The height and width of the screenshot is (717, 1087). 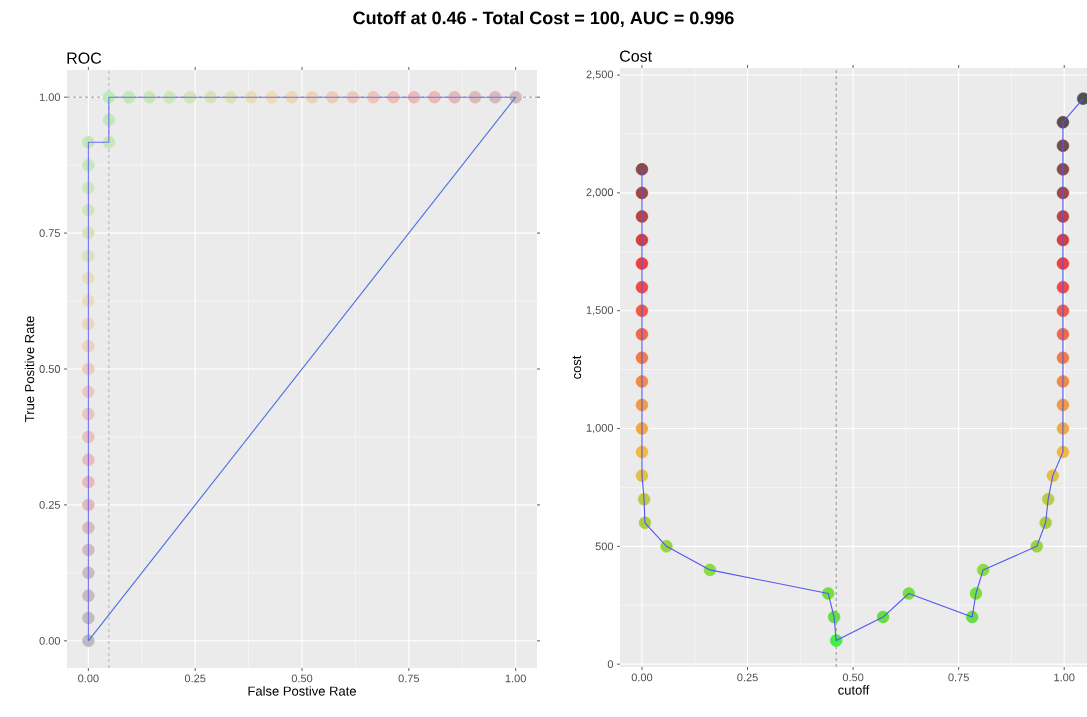 I want to click on y-axis-title: cost, so click(x=577, y=367).